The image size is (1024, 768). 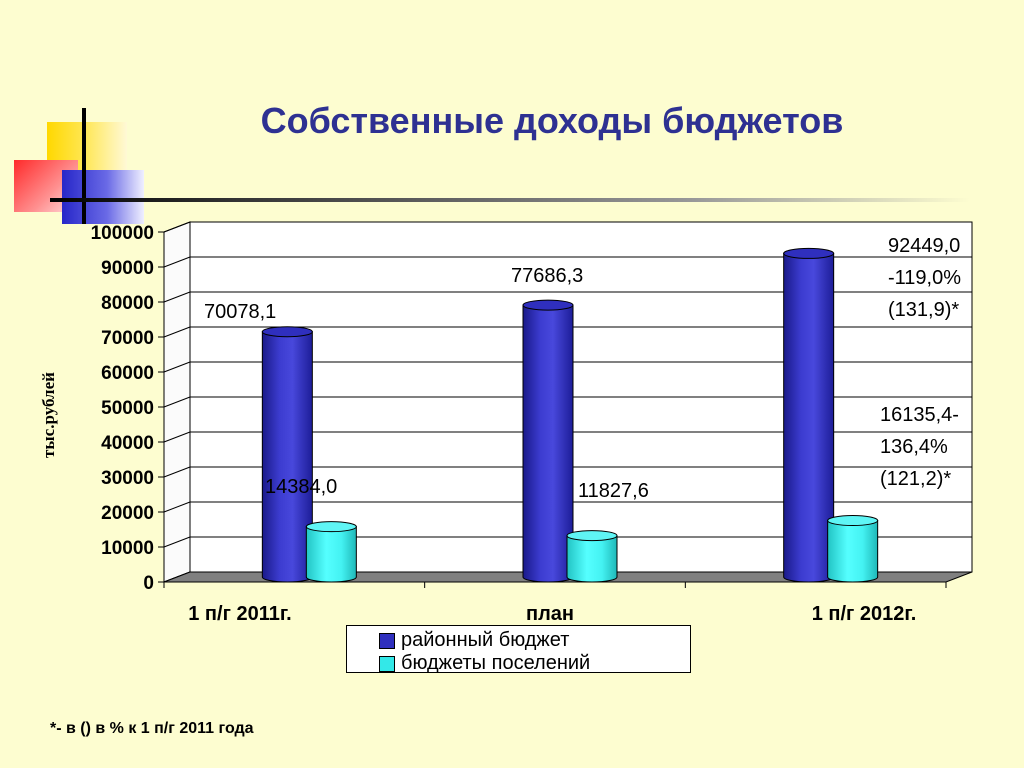 What do you see at coordinates (127, 513) in the screenshot?
I see `y-tick-label: 20000` at bounding box center [127, 513].